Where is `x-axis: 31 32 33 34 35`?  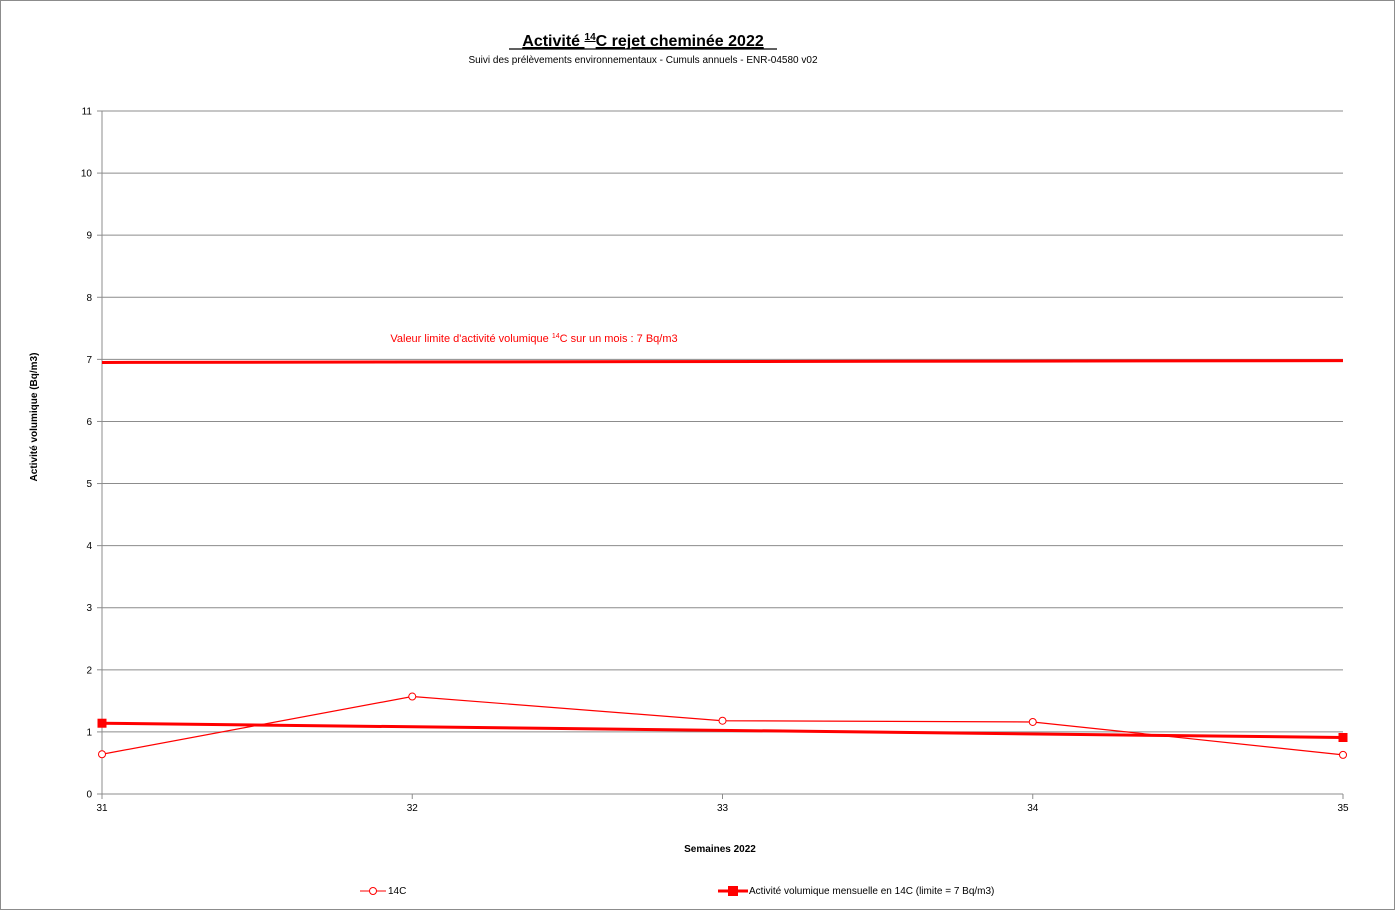
x-axis: 31 32 33 34 35 is located at coordinates (722, 803).